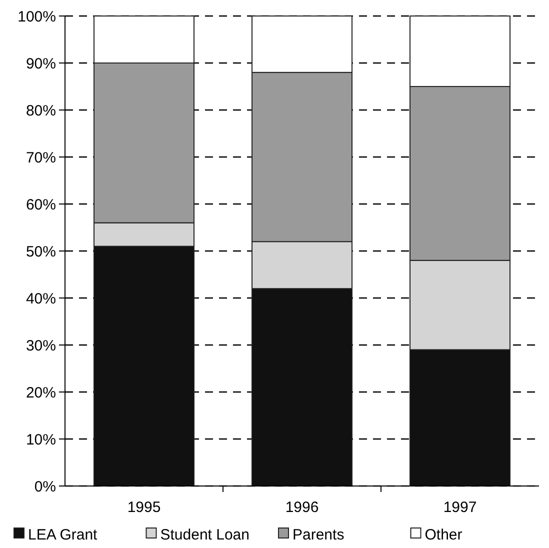 Image resolution: width=549 pixels, height=548 pixels. Describe the element at coordinates (41, 63) in the screenshot. I see `y-tick-label: 90%` at that location.